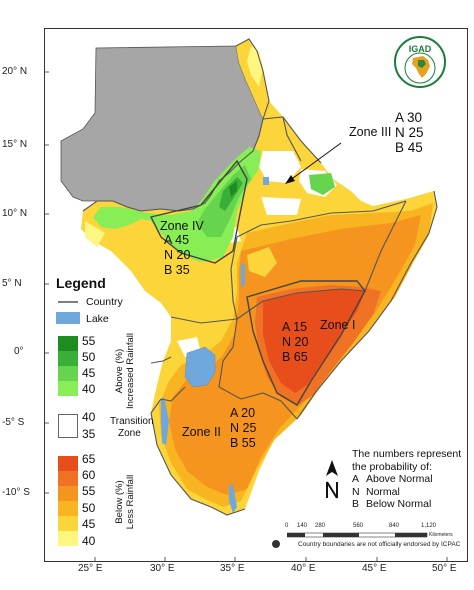 The width and height of the screenshot is (474, 590). I want to click on zone-4-outline, so click(198, 211).